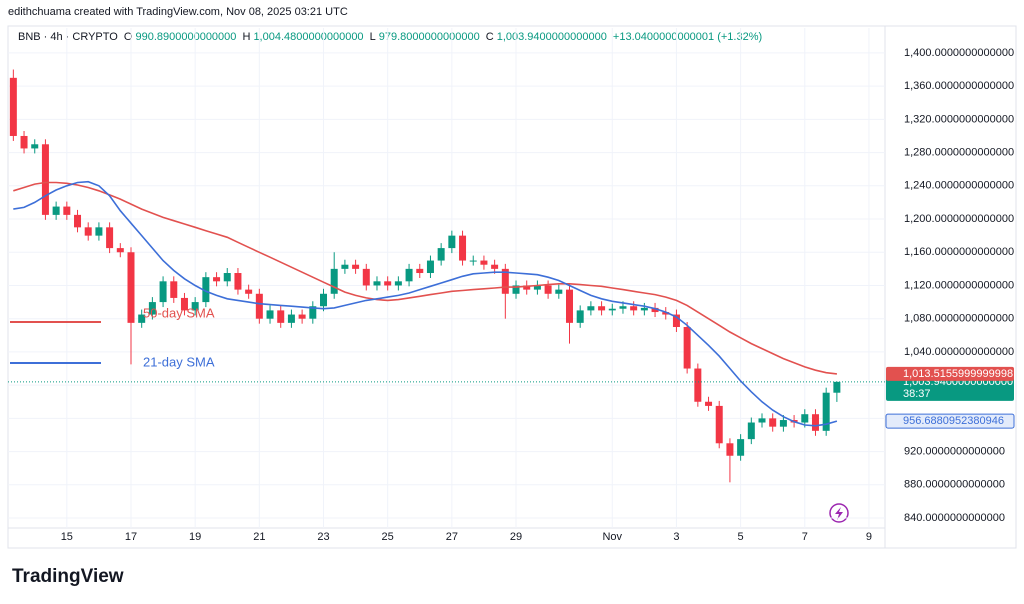 The image size is (1024, 604). What do you see at coordinates (516, 537) in the screenshot?
I see `x-tick-label: 29` at bounding box center [516, 537].